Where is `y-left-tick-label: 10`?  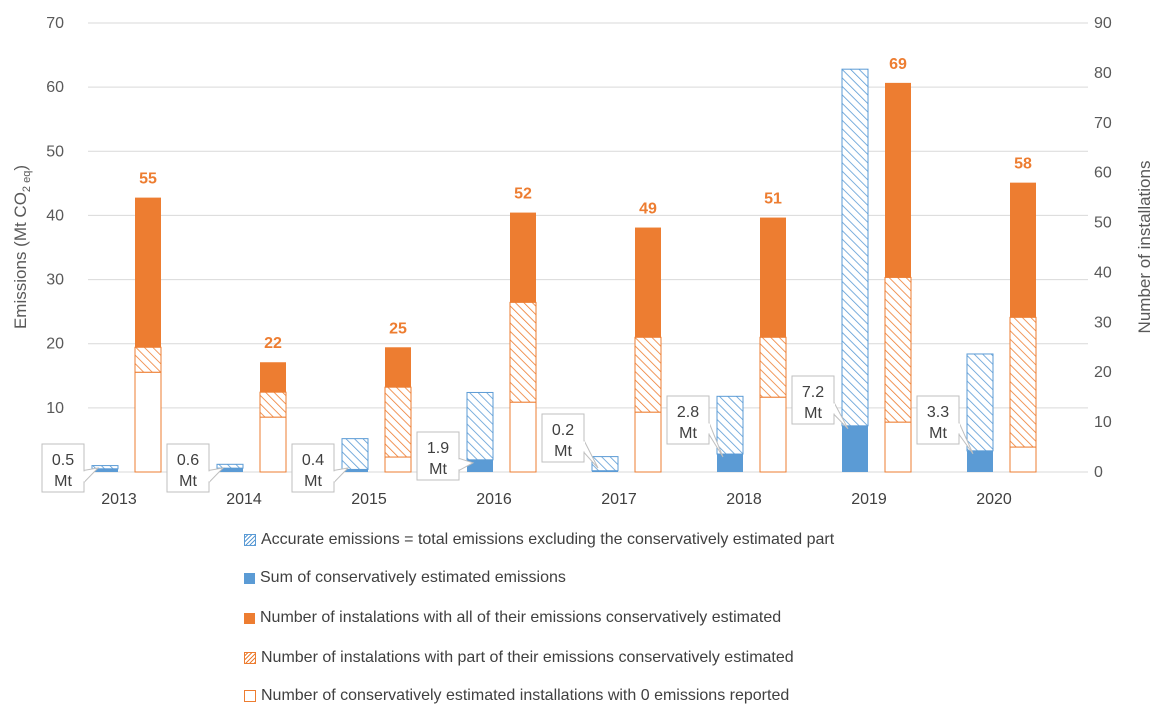
y-left-tick-label: 10 is located at coordinates (55, 408).